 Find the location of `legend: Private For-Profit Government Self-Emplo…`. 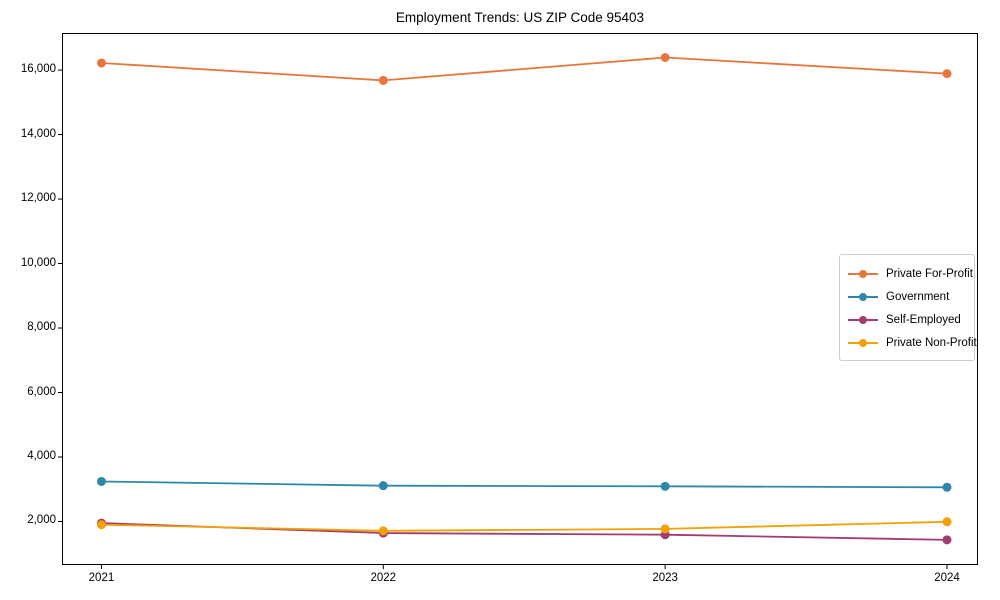

legend: Private For-Profit Government Self-Emplo… is located at coordinates (908, 307).